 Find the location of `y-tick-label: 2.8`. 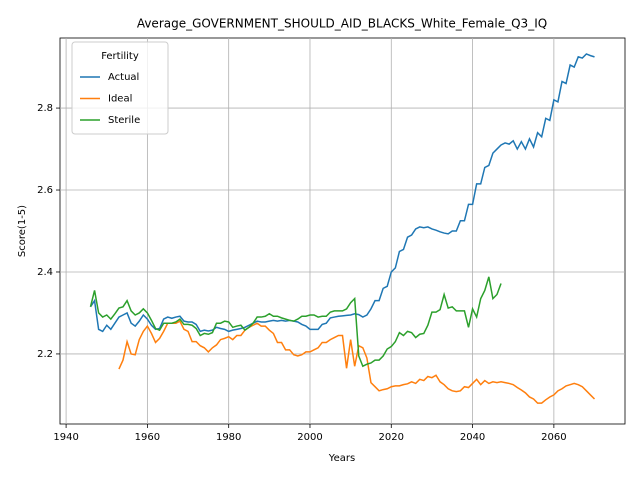

y-tick-label: 2.8 is located at coordinates (45, 108).